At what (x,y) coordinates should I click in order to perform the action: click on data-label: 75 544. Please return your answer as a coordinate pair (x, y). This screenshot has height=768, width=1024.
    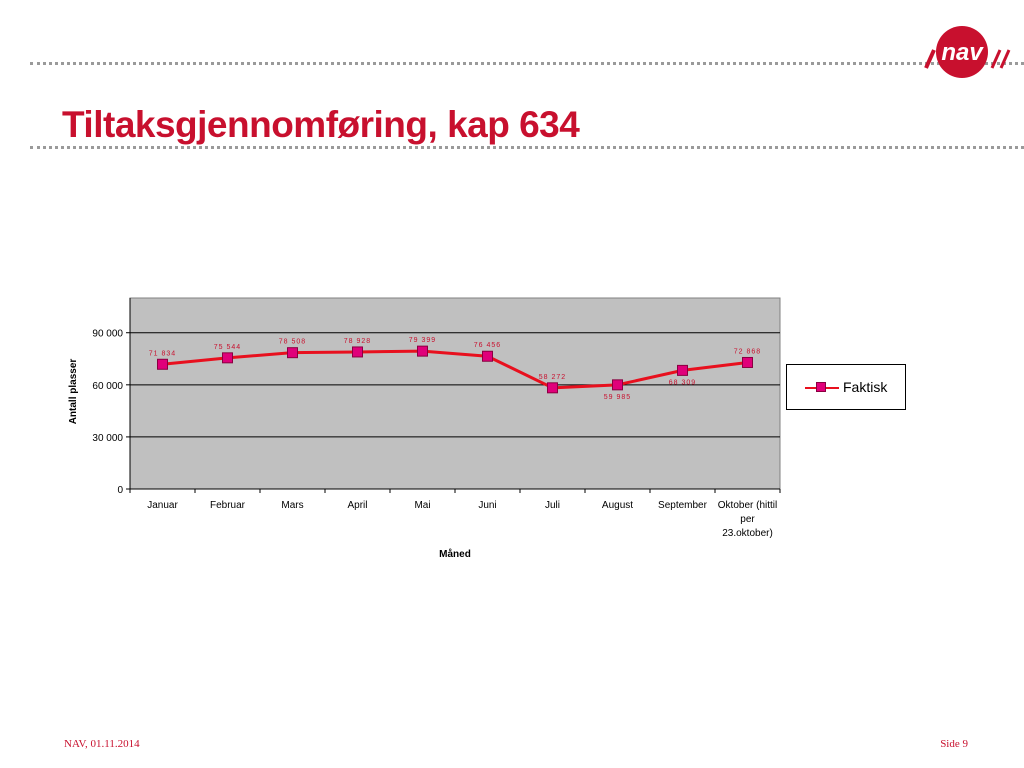
    Looking at the image, I should click on (227, 347).